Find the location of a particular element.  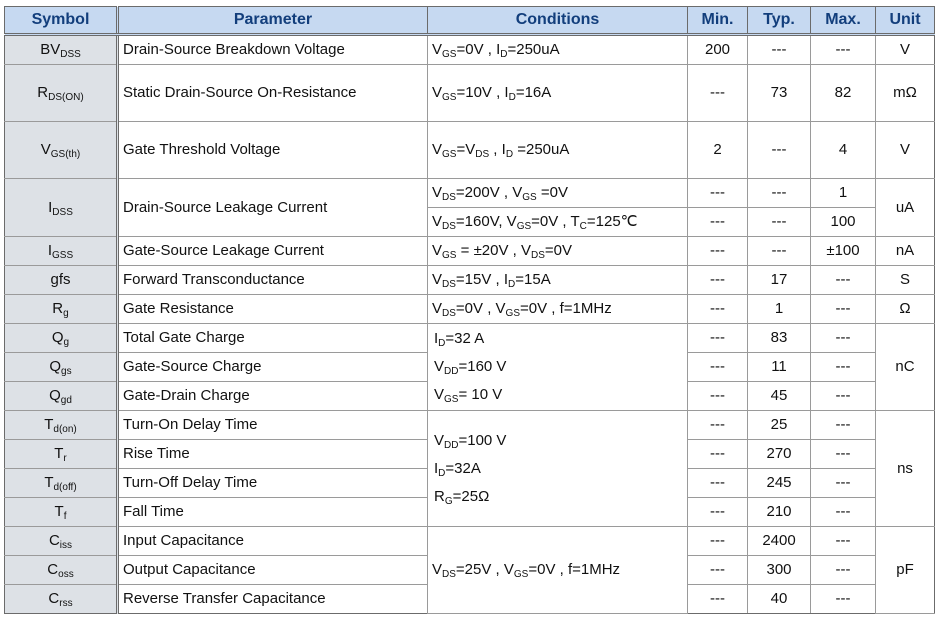

unit-cell: pF is located at coordinates (905, 570).